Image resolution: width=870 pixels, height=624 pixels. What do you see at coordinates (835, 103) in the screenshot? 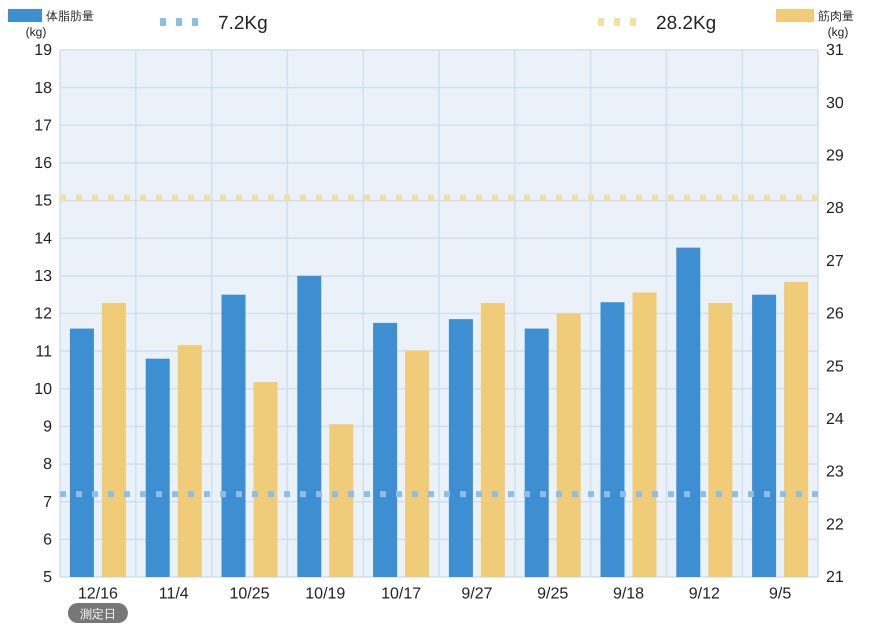
I see `y2-tick-label: 30` at bounding box center [835, 103].